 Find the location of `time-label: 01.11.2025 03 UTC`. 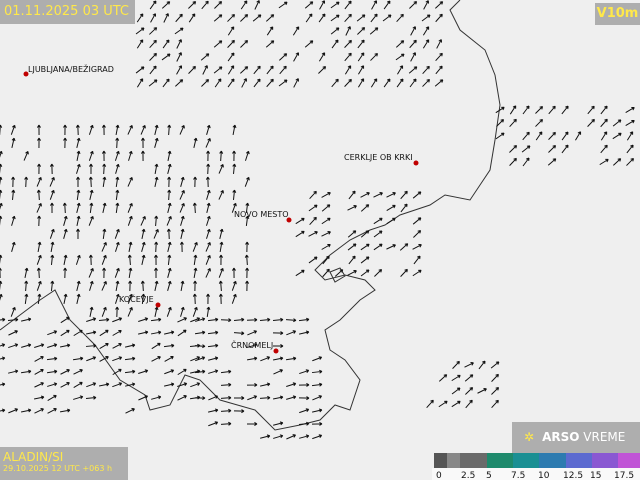

time-label: 01.11.2025 03 UTC is located at coordinates (67, 12).